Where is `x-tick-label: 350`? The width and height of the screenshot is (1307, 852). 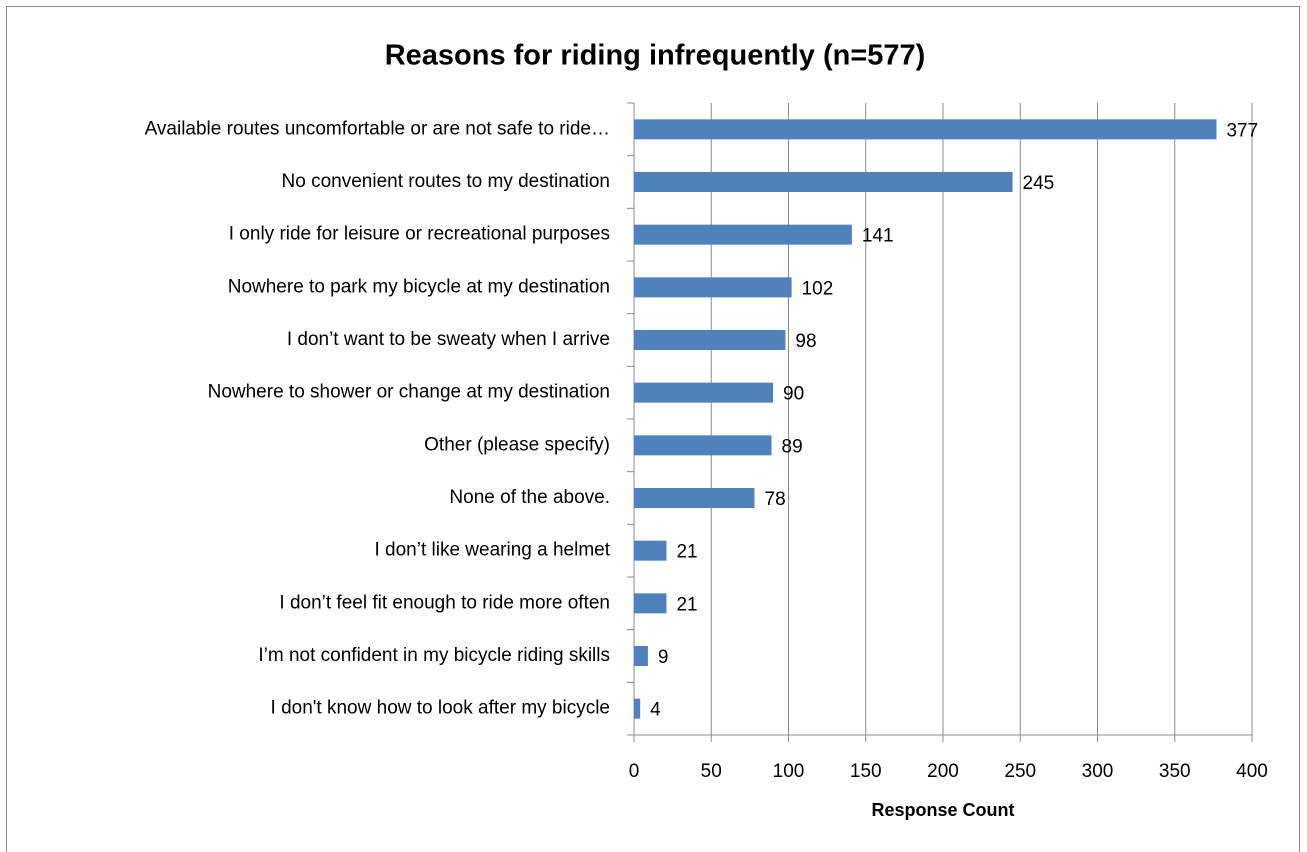
x-tick-label: 350 is located at coordinates (1175, 771).